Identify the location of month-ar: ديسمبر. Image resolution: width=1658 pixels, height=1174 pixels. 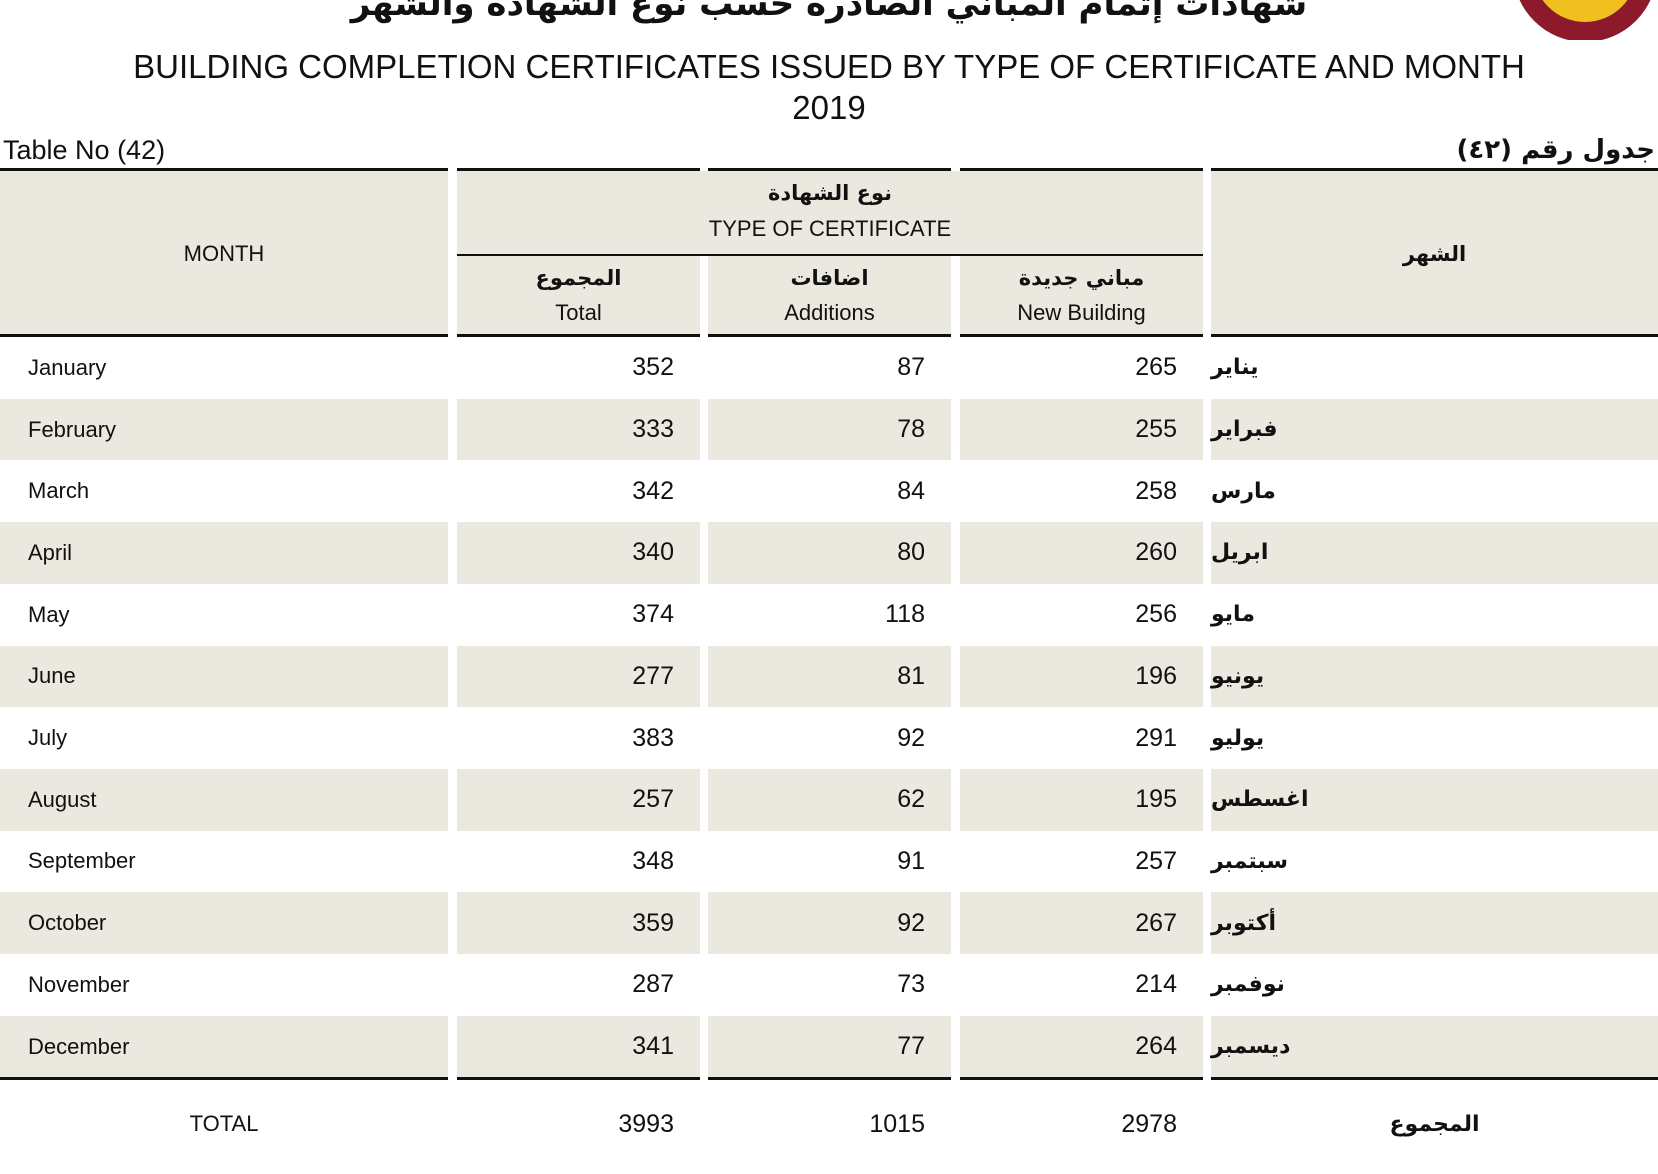
(1434, 1046).